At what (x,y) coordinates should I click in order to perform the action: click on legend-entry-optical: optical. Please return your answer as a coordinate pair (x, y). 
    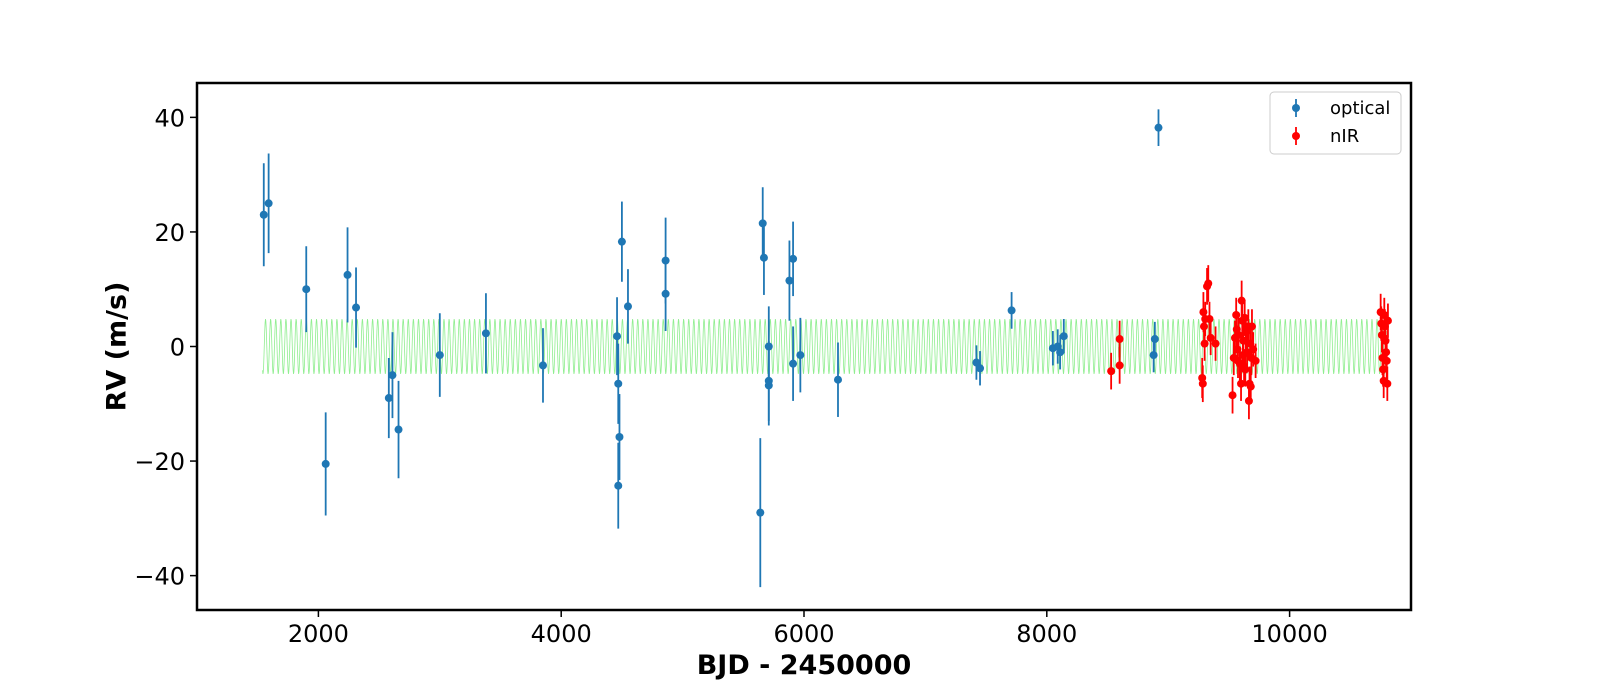
    Looking at the image, I should click on (1341, 108).